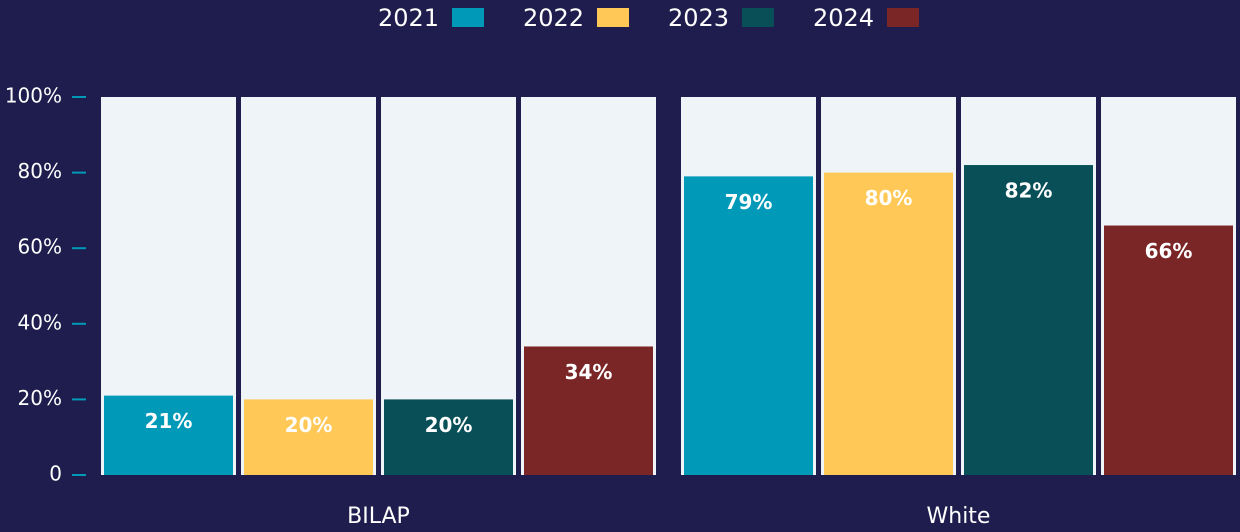 Image resolution: width=1240 pixels, height=532 pixels. What do you see at coordinates (40, 398) in the screenshot?
I see `y-tick-label: 20%` at bounding box center [40, 398].